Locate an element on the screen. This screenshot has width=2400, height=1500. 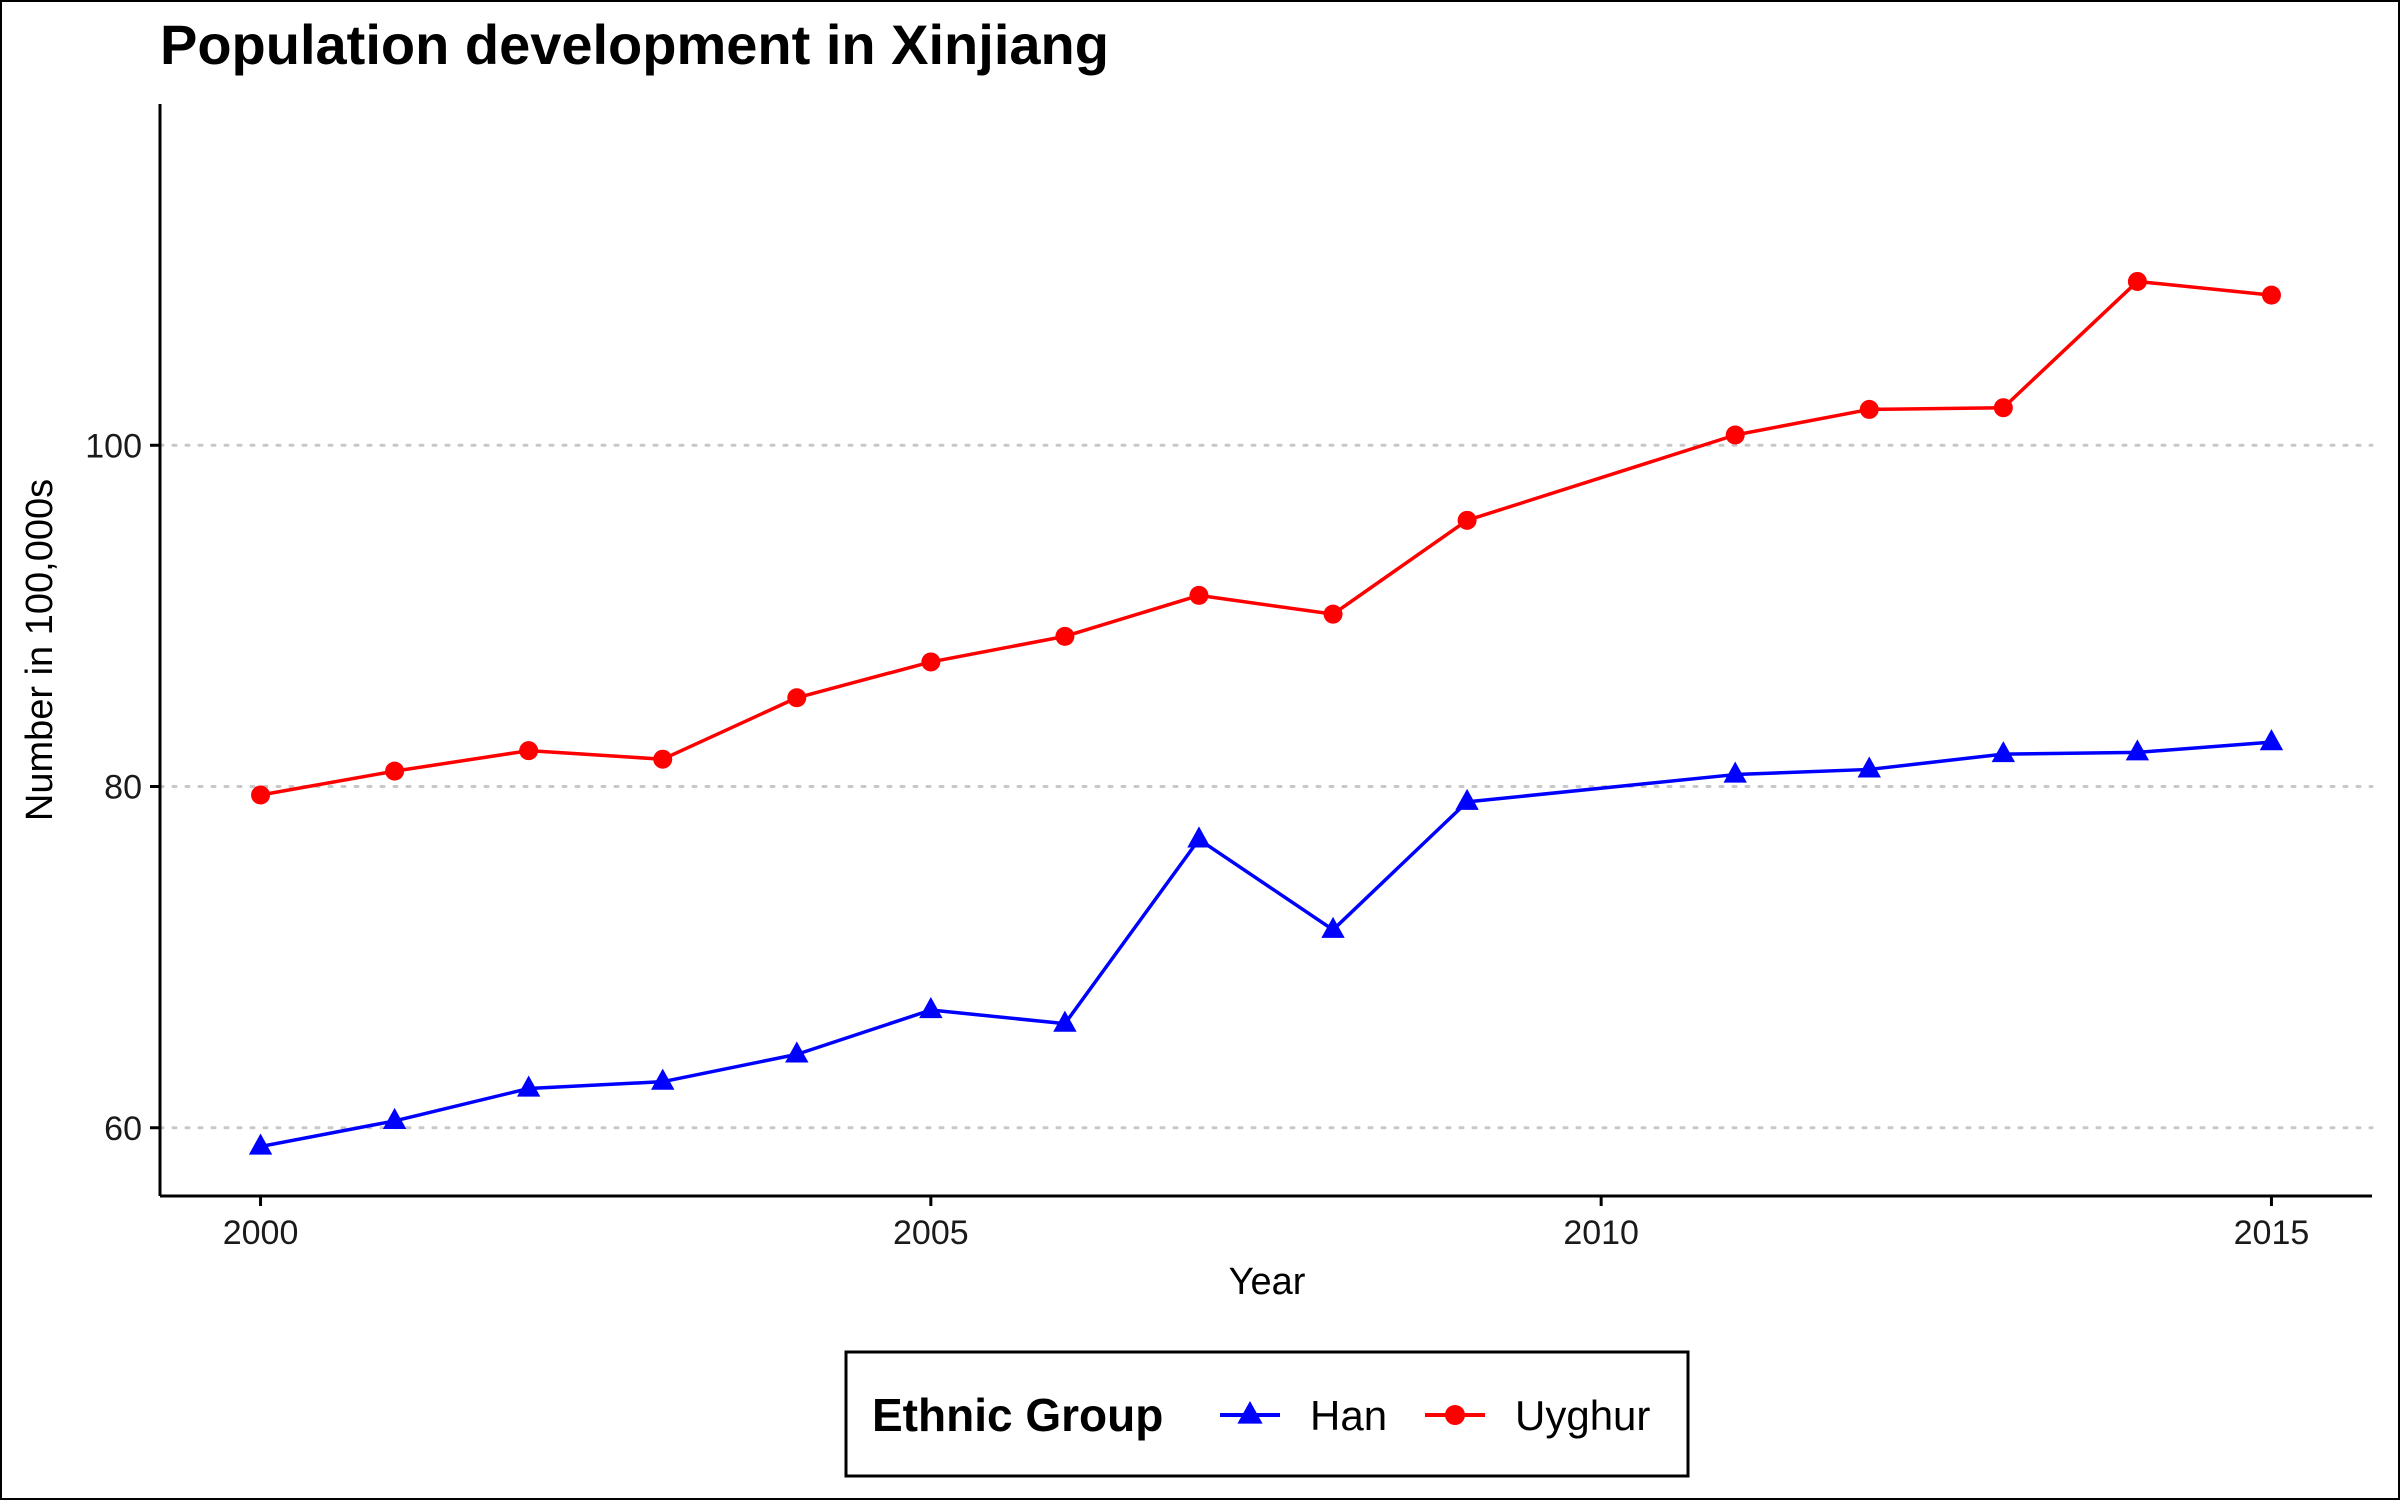
y-tick-label-100: 100 is located at coordinates (113, 446).